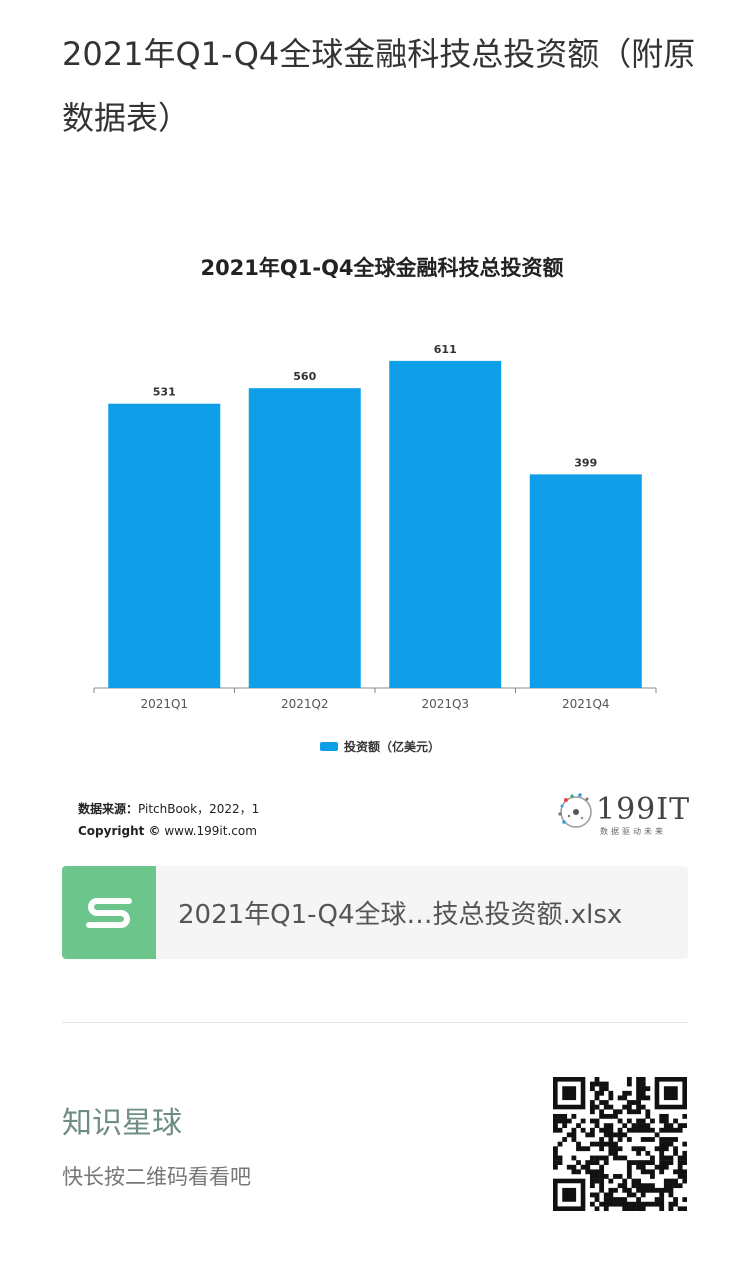 Image resolution: width=750 pixels, height=1262 pixels. Describe the element at coordinates (585, 462) in the screenshot. I see `data-label-2021Q4: 399` at that location.